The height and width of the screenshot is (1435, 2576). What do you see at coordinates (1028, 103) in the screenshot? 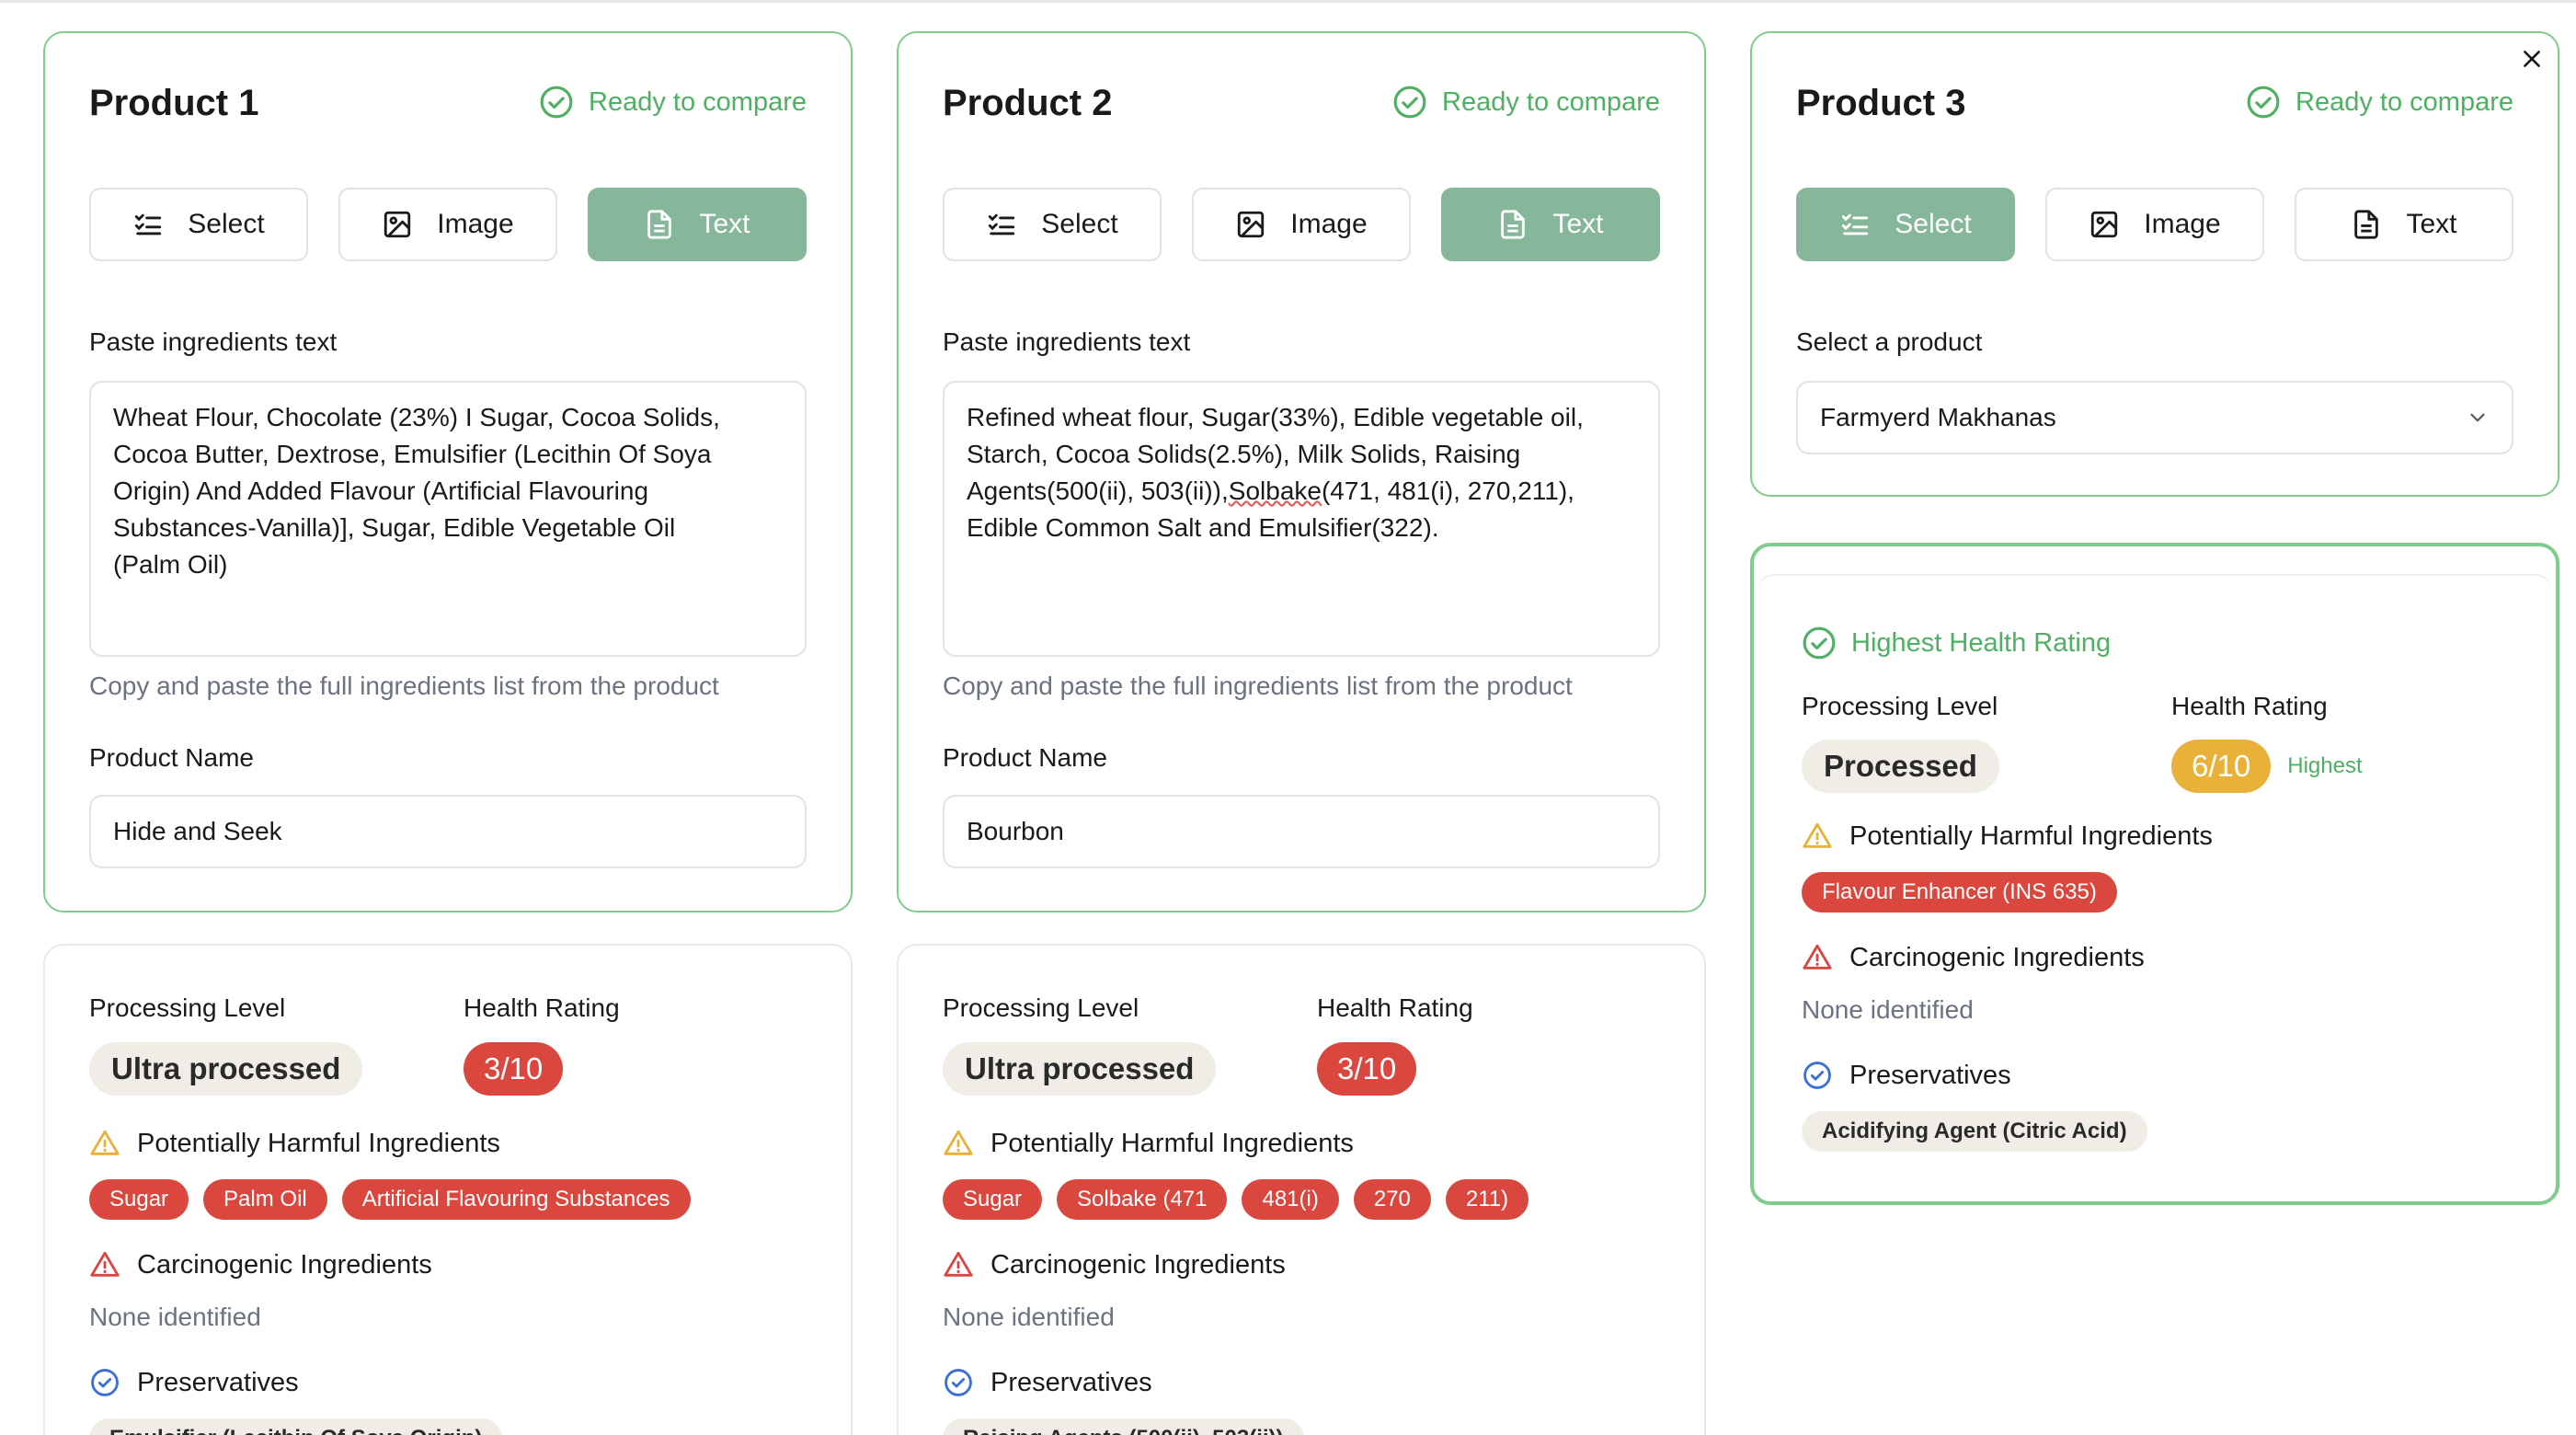
I see `product-title: Product 2` at bounding box center [1028, 103].